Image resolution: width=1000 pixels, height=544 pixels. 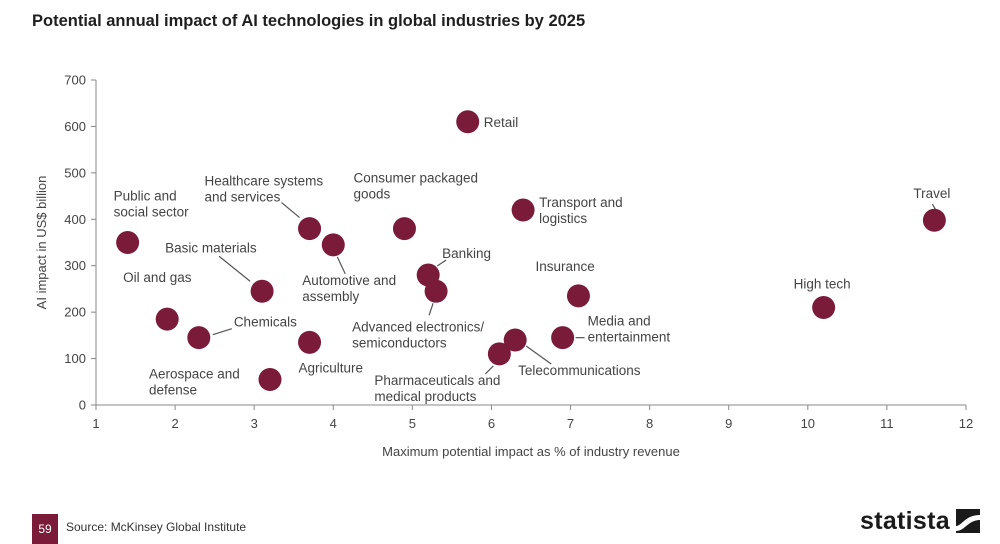 What do you see at coordinates (570, 423) in the screenshot?
I see `x-tick-label: 7` at bounding box center [570, 423].